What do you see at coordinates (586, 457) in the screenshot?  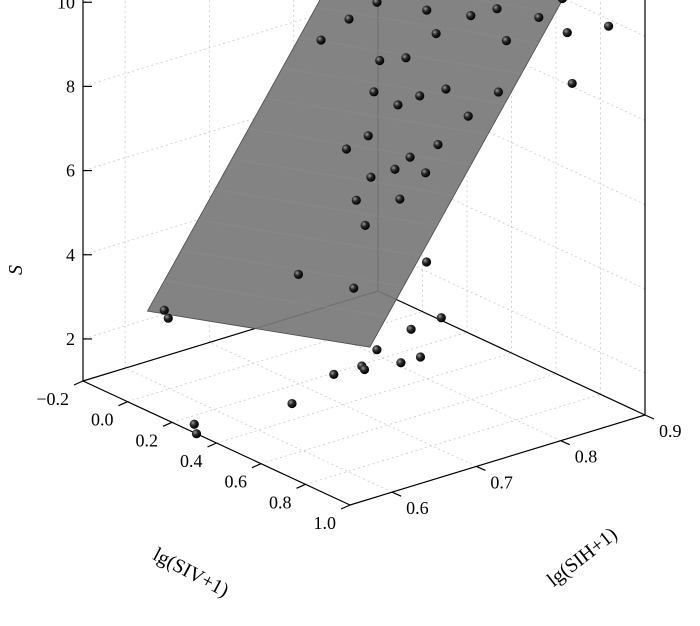 I see `y-tick-label: 0.8` at bounding box center [586, 457].